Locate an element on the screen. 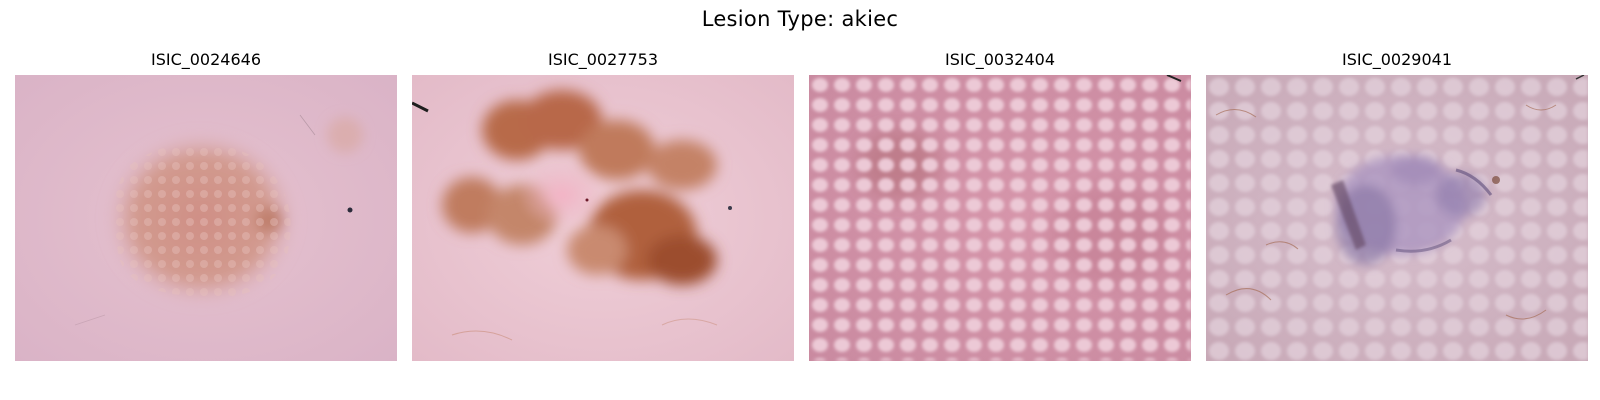 This screenshot has height=400, width=1600. image-title: ISIC_0024646 is located at coordinates (206, 59).